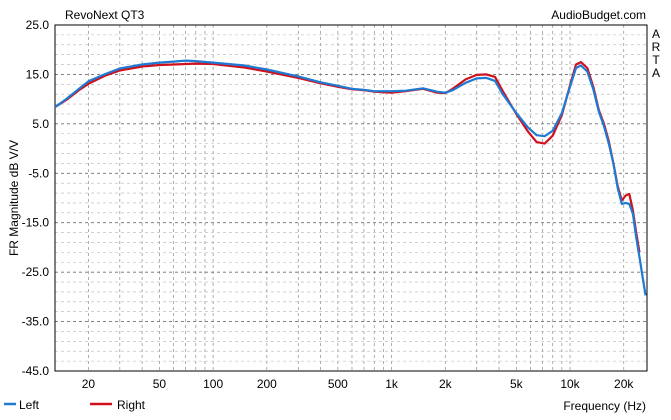 Image resolution: width=671 pixels, height=420 pixels. I want to click on y-tick-label: 25.0, so click(38, 25).